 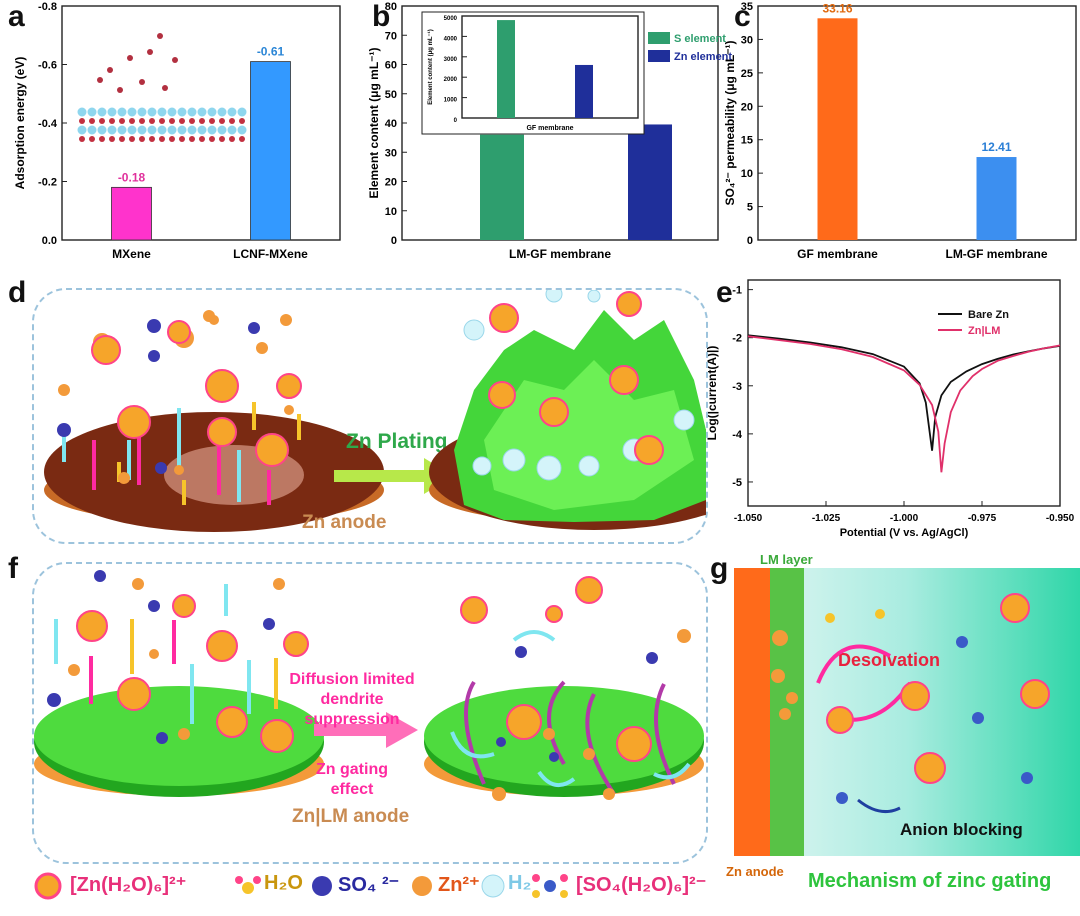 I want to click on panel-letter-d: d, so click(x=17, y=292).